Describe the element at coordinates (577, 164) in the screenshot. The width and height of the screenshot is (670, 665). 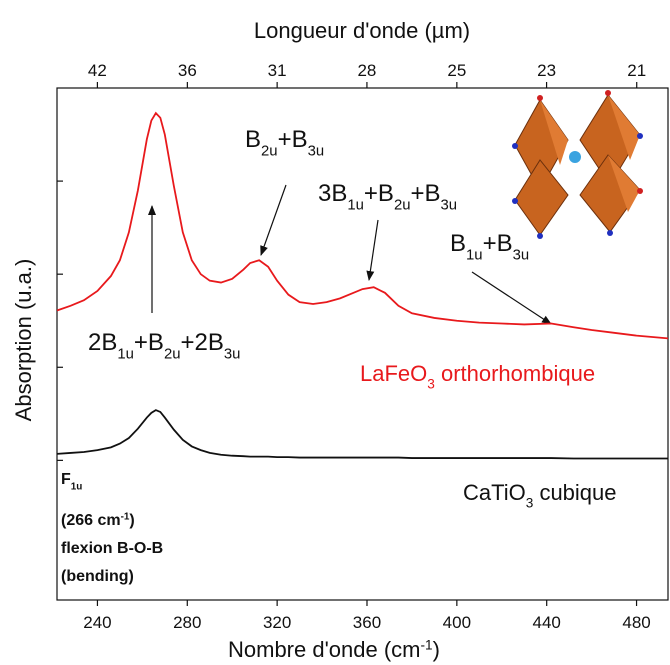
I see `crystal-inset` at that location.